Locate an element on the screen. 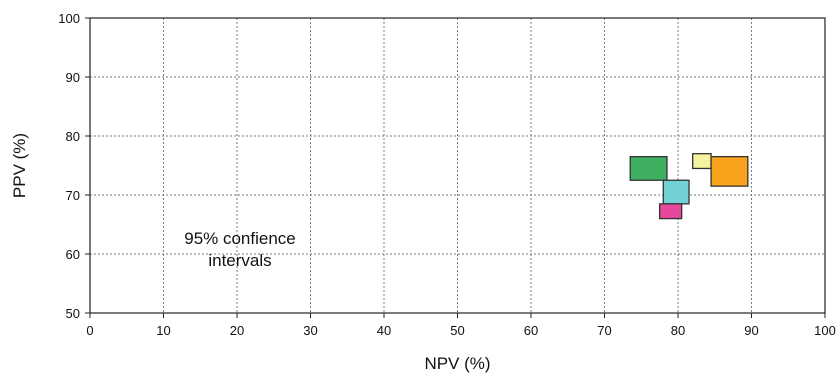 Image resolution: width=837 pixels, height=382 pixels. x-tick-label-100: 100 is located at coordinates (825, 330).